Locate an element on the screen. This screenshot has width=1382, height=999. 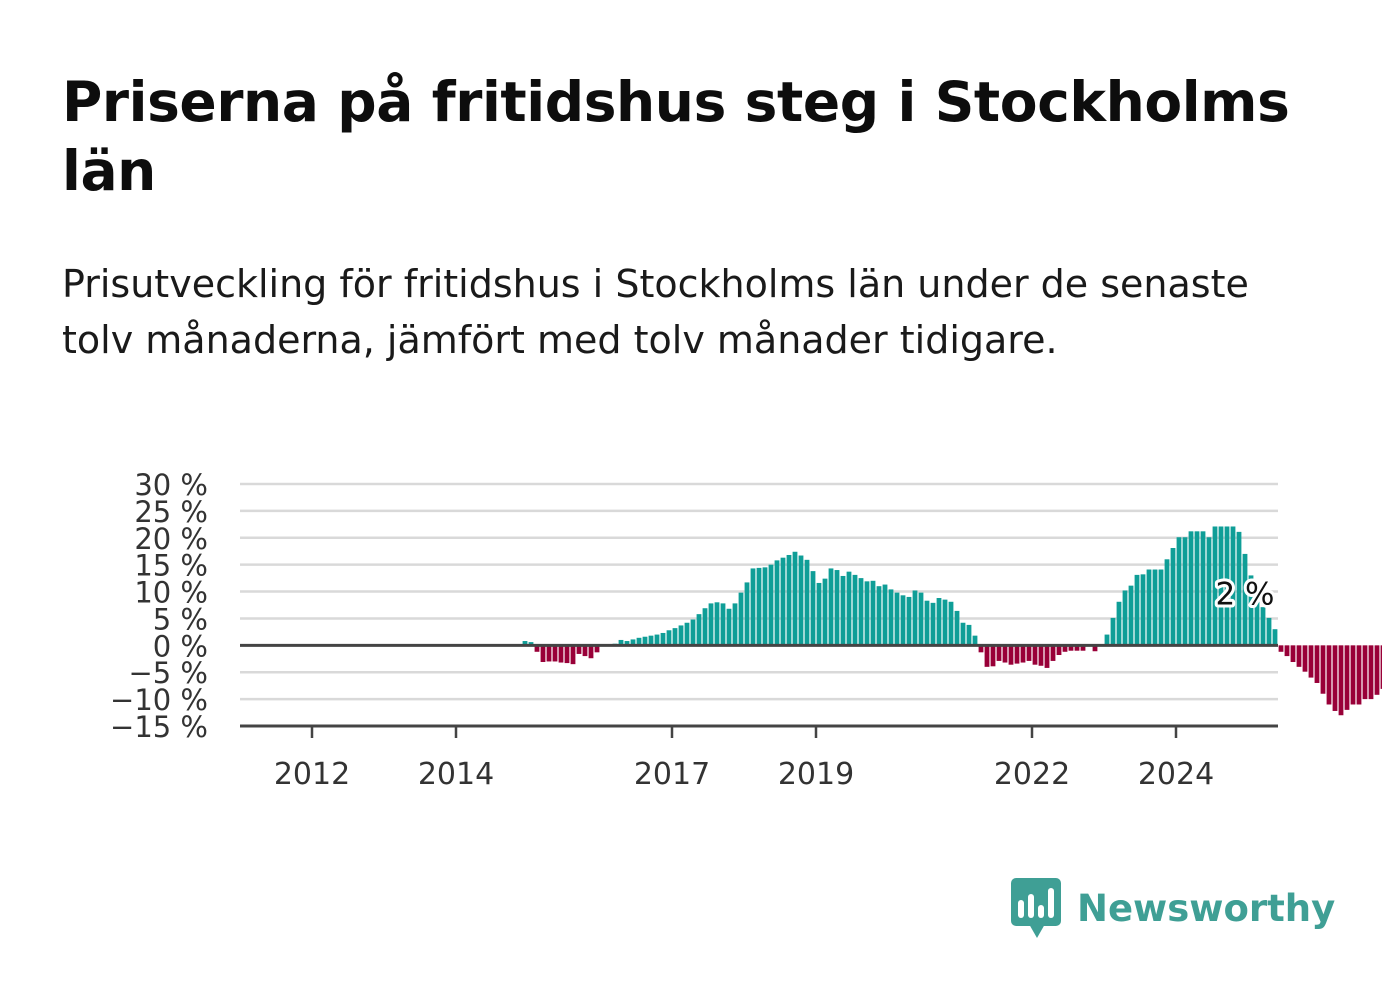
y-tick-label: −5 % is located at coordinates (168, 673).